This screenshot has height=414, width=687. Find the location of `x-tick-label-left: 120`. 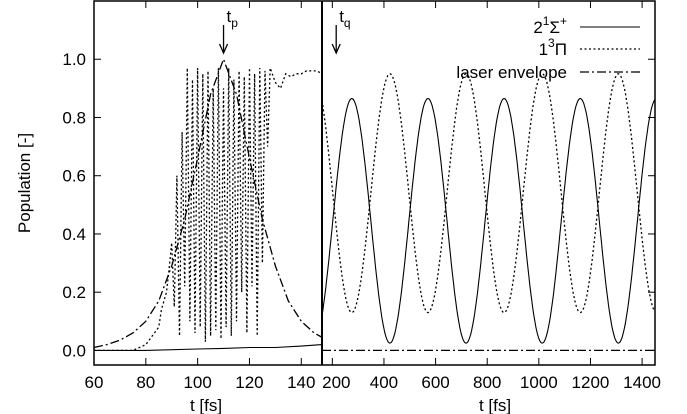

x-tick-label-left: 120 is located at coordinates (249, 382).